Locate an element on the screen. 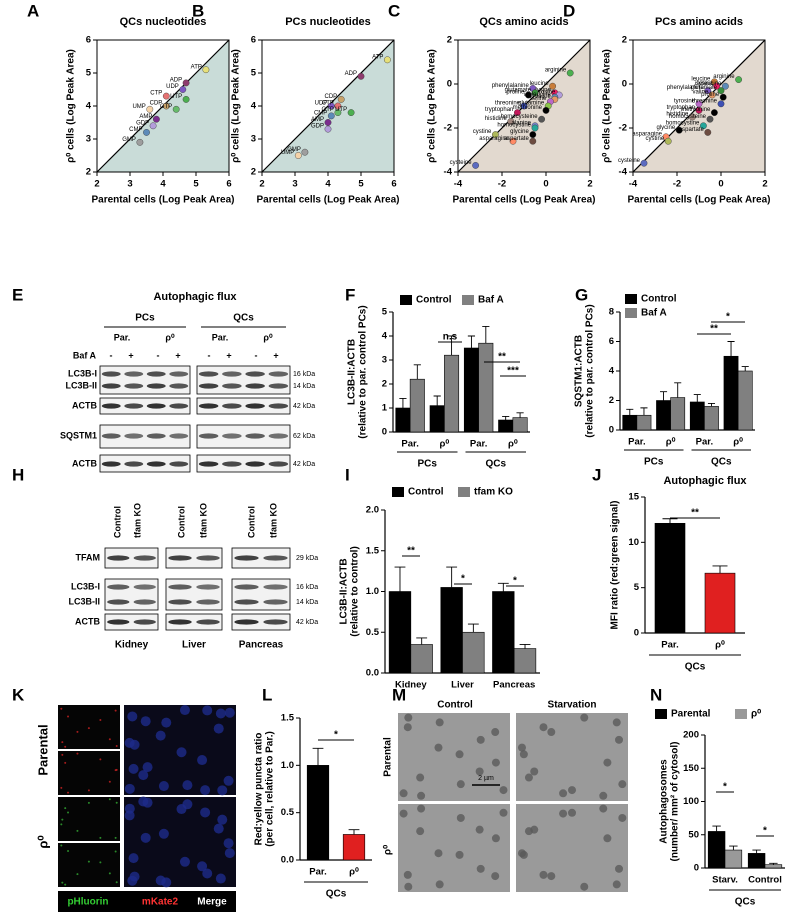 The image size is (800, 914). size-label: 16 kDa is located at coordinates (307, 587).